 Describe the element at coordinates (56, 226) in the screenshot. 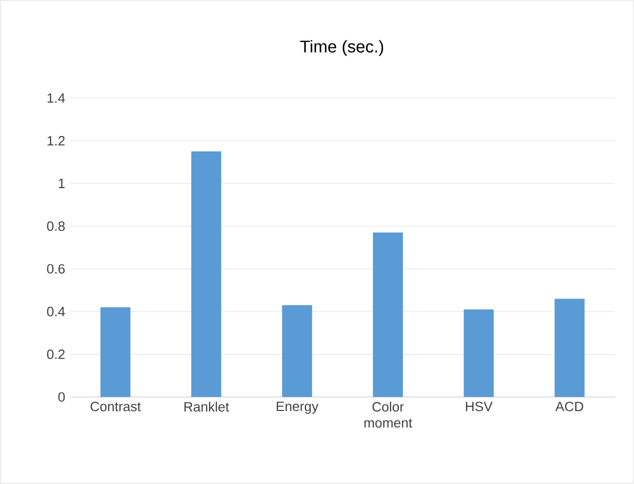

I see `y-tick-label: 0.8` at that location.